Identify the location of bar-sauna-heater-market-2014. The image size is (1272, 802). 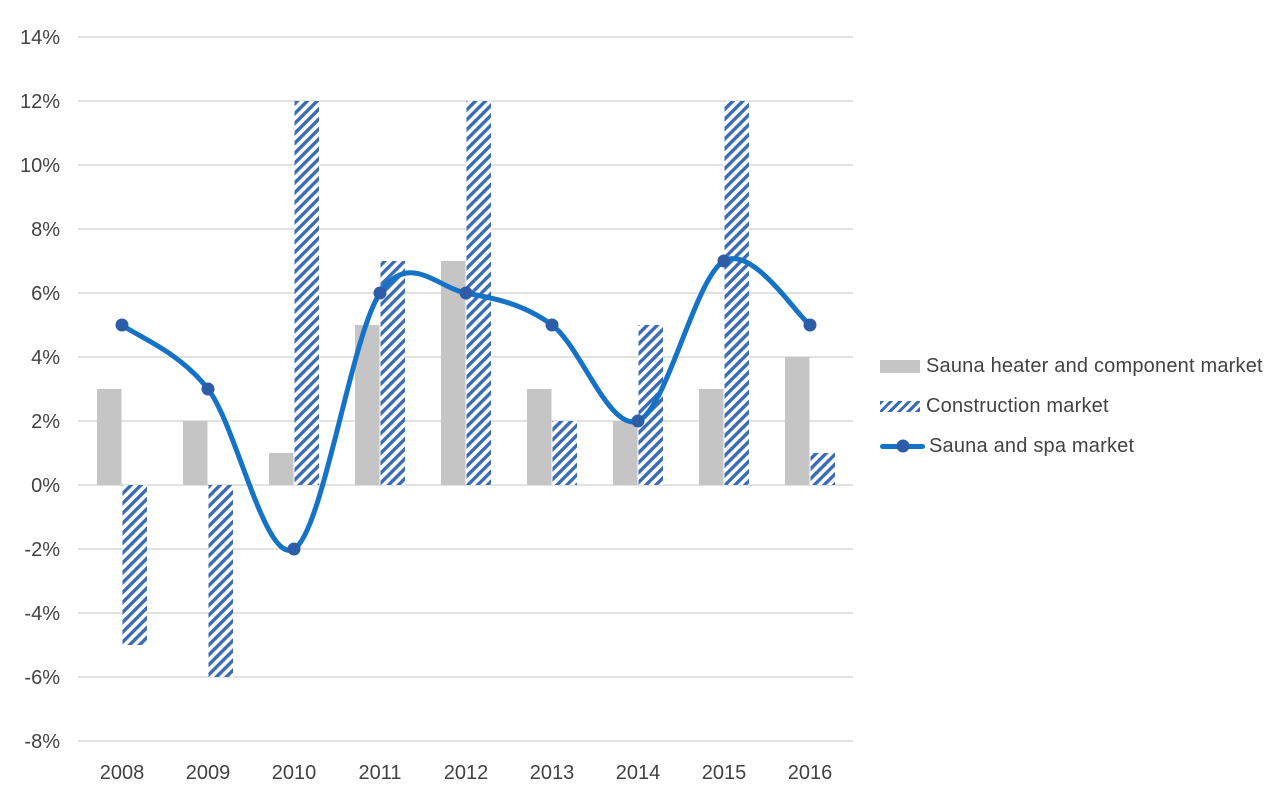
(625, 453).